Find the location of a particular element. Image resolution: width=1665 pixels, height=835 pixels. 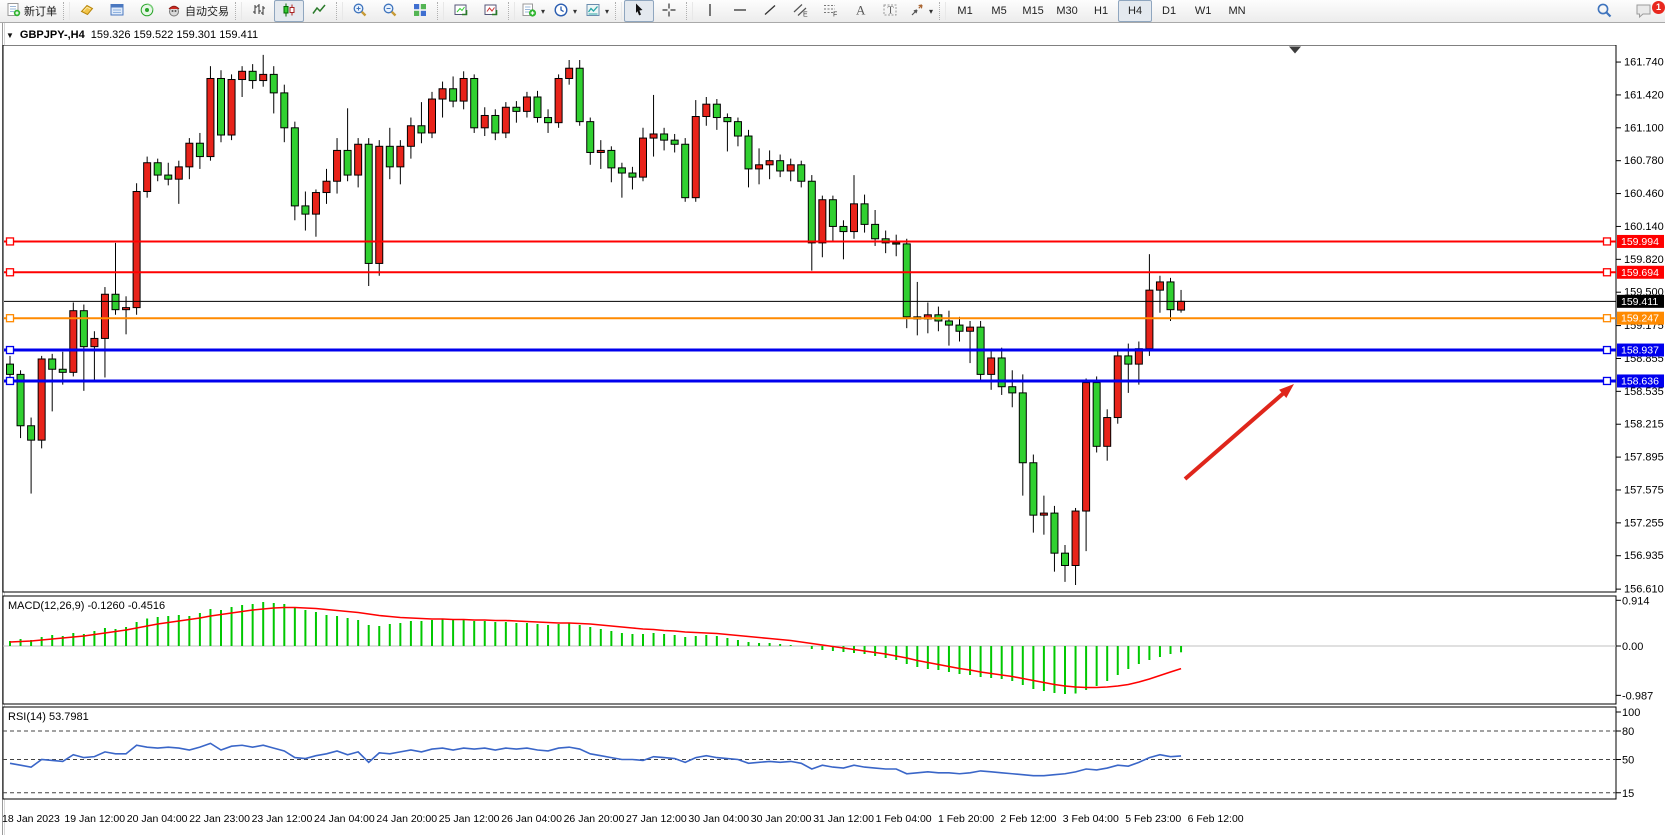

vertical-line-button is located at coordinates (710, 11).